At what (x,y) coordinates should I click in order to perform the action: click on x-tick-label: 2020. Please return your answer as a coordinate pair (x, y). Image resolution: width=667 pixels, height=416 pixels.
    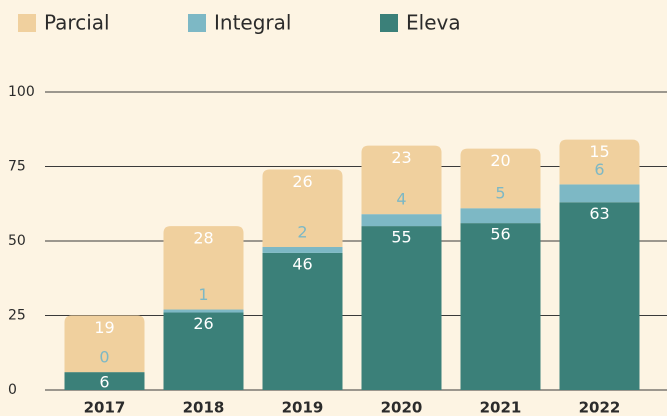
    Looking at the image, I should click on (402, 407).